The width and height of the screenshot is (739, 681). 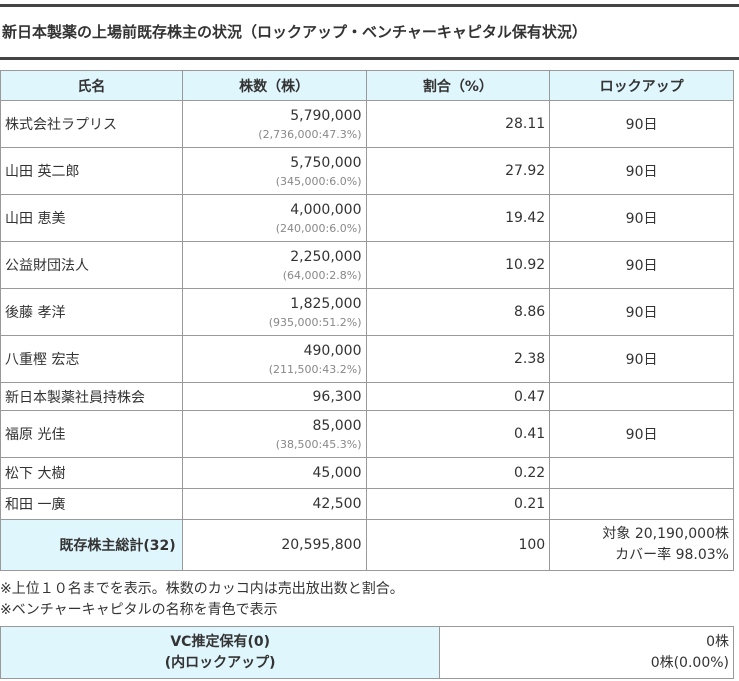 What do you see at coordinates (458, 218) in the screenshot?
I see `ratio-cell: 19.42` at bounding box center [458, 218].